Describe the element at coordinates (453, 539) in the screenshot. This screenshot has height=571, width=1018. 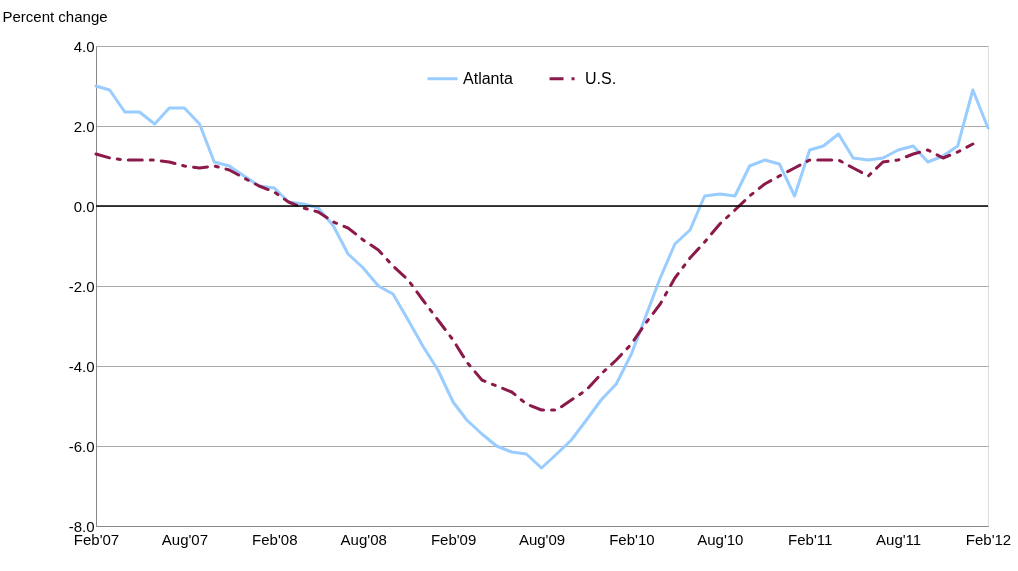
I see `x-tick-label: Feb'09` at that location.